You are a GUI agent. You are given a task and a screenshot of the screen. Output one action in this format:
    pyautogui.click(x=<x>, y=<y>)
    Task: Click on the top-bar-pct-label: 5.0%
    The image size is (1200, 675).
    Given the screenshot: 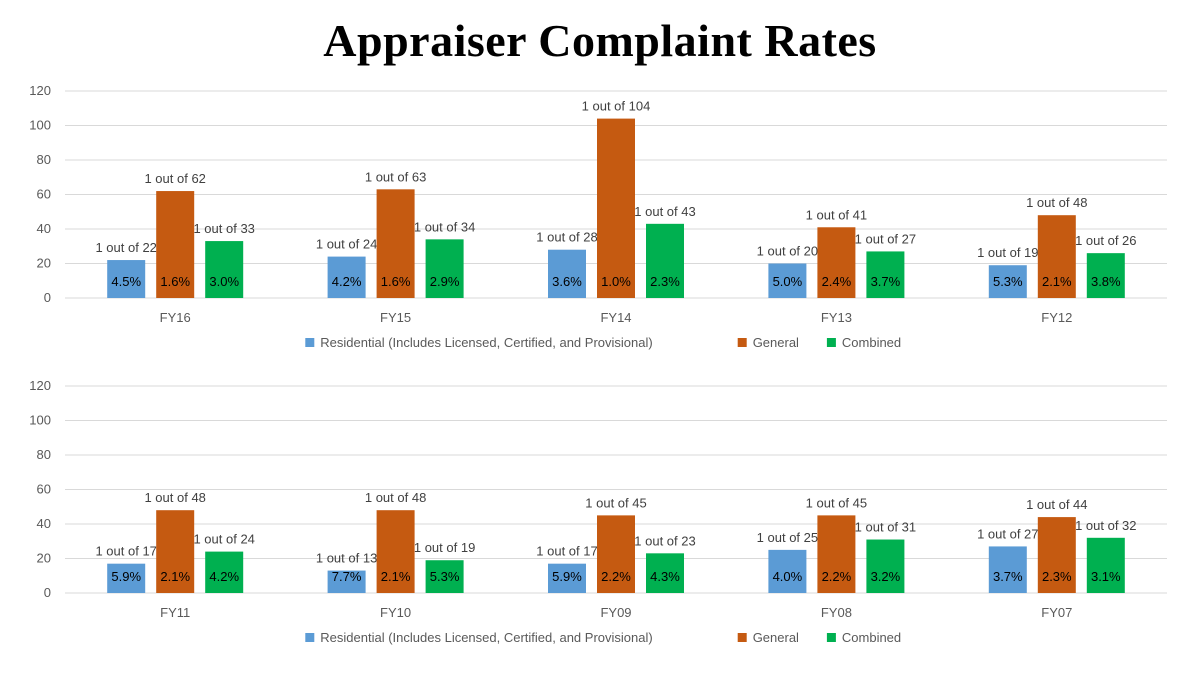 What is the action you would take?
    pyautogui.click(x=788, y=281)
    